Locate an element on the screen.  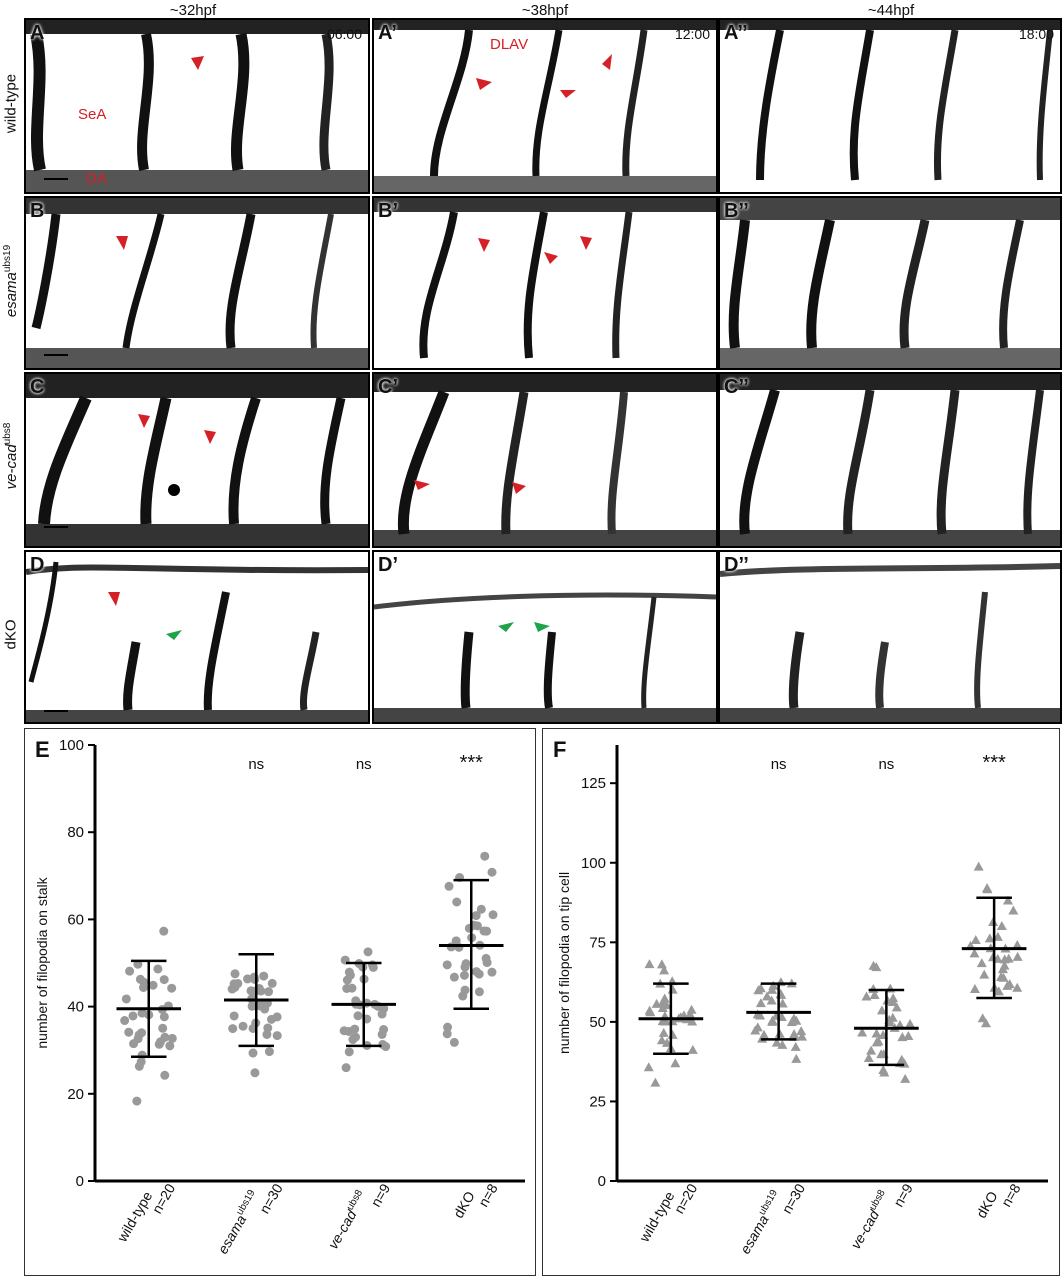
annotation-da: DA is located at coordinates (96, 178).